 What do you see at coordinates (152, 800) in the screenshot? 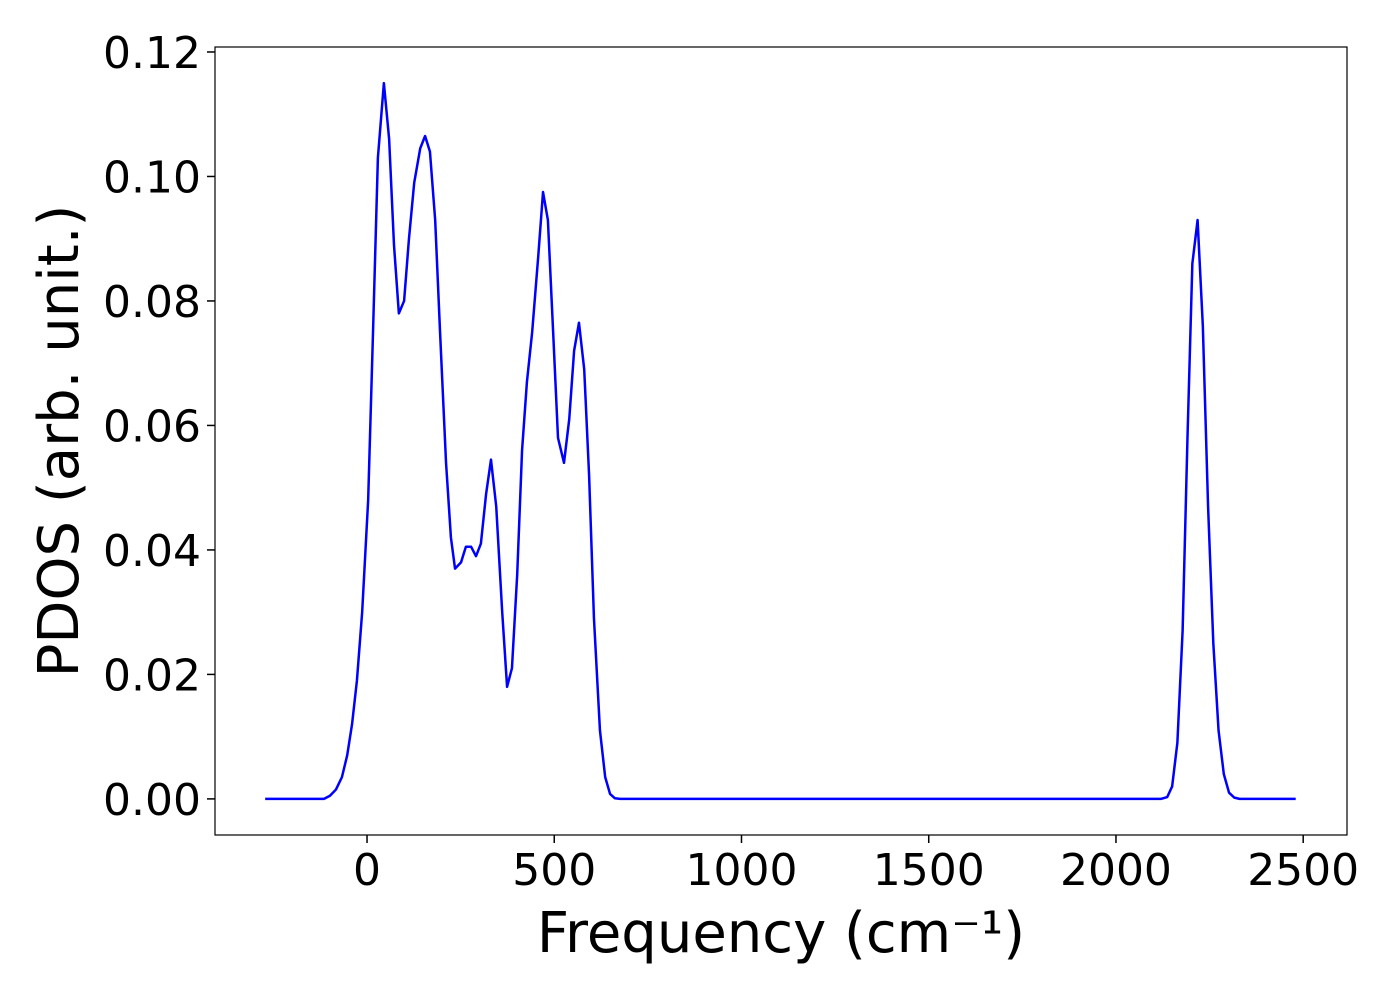
I see `y-tick-label: 0.00` at bounding box center [152, 800].